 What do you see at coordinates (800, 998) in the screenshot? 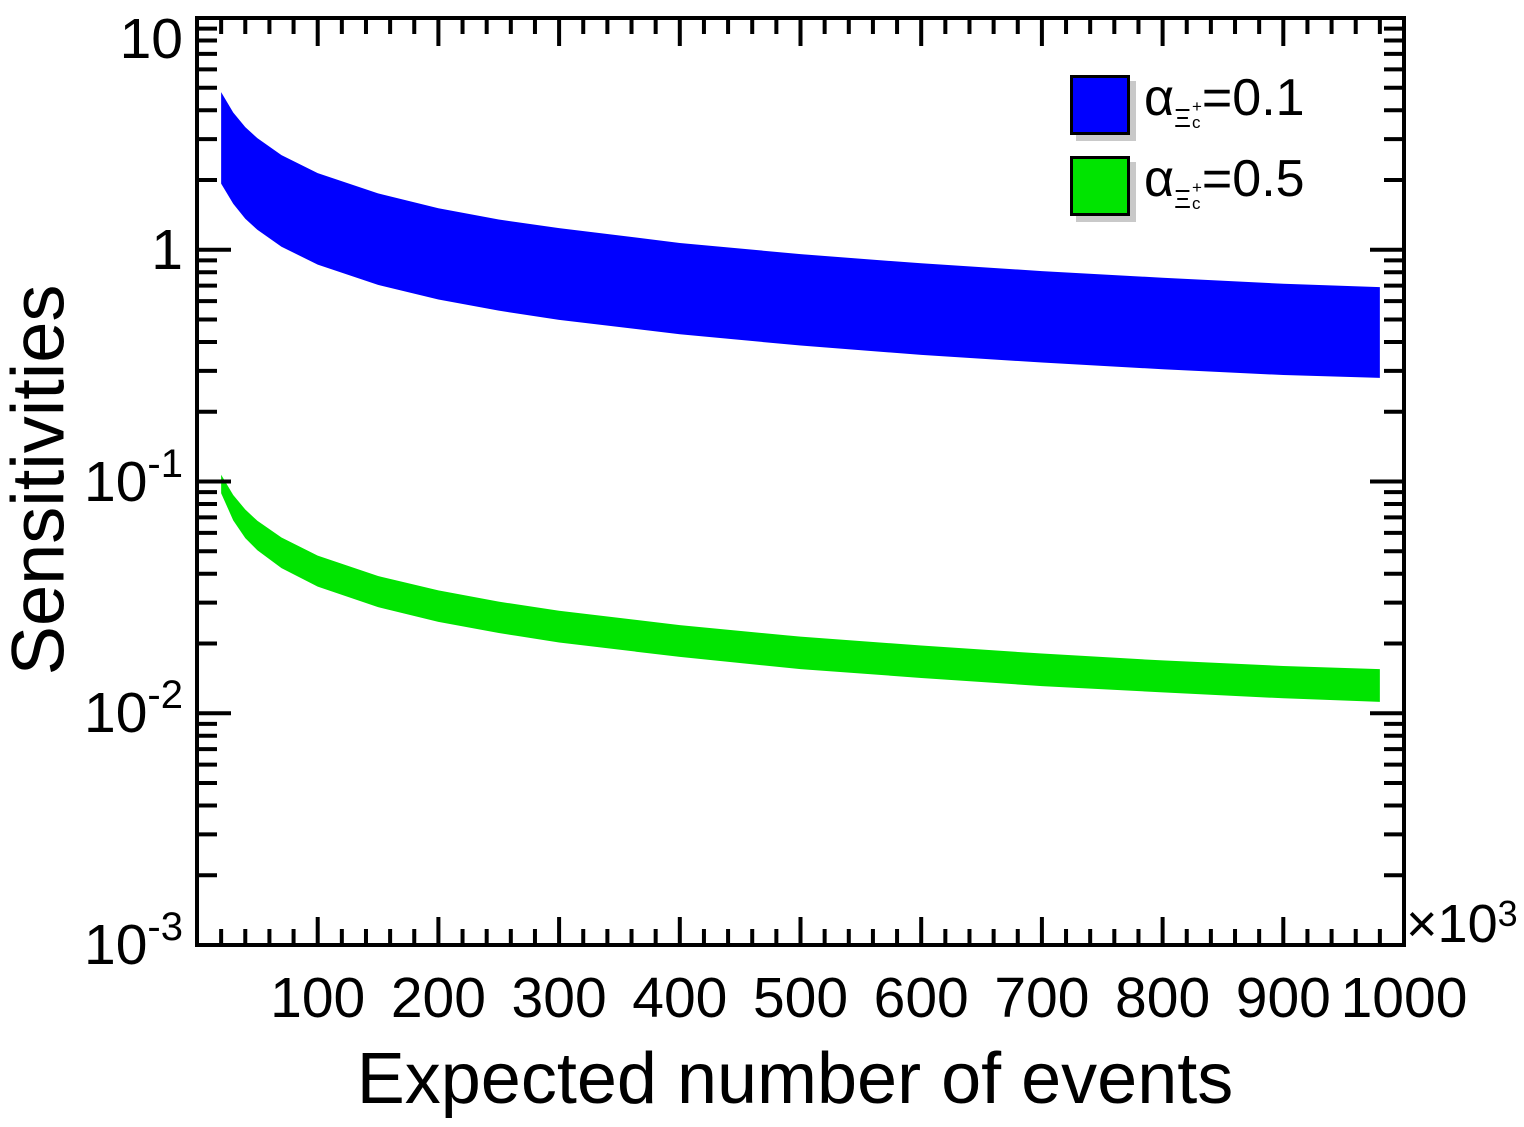
I see `x-tick-label-500: 500` at bounding box center [800, 998].